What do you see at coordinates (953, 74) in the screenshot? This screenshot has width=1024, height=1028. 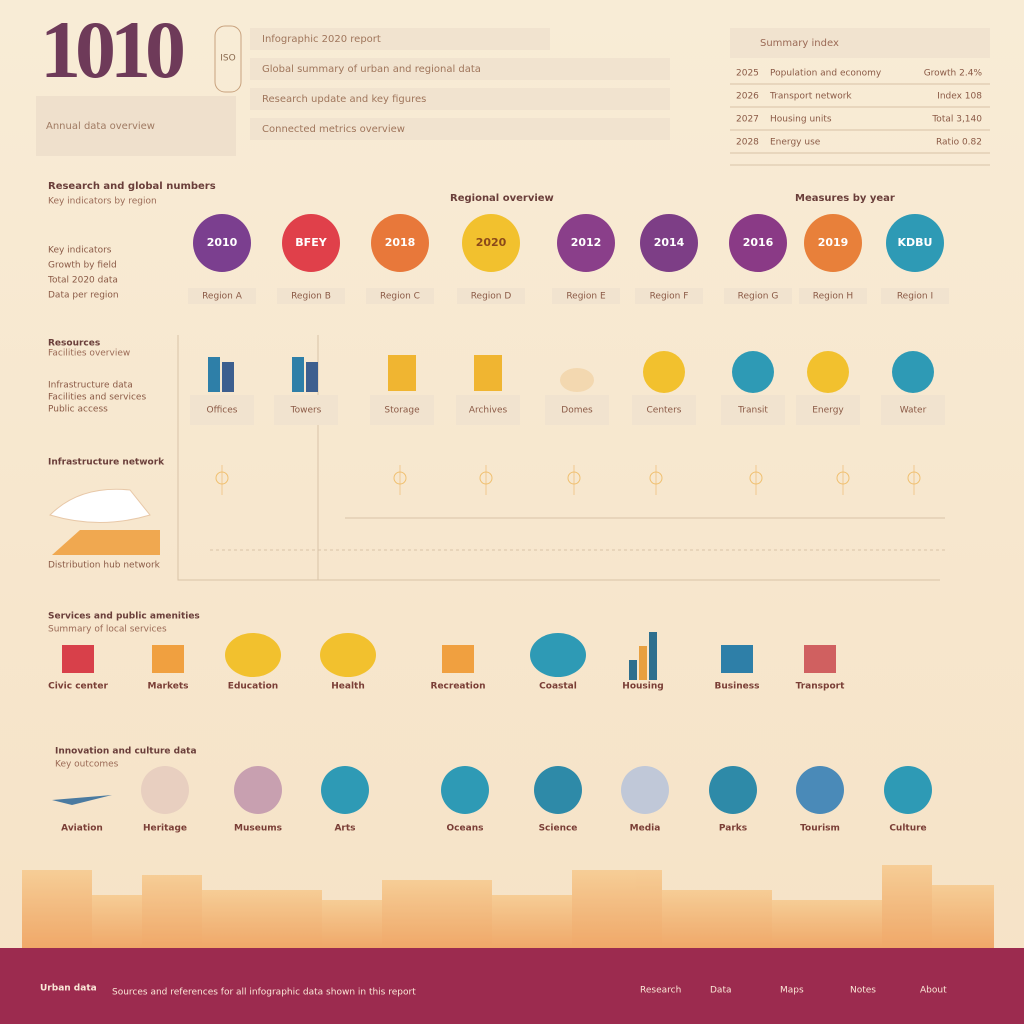 I see `table-cell: Growth 2.4%` at bounding box center [953, 74].